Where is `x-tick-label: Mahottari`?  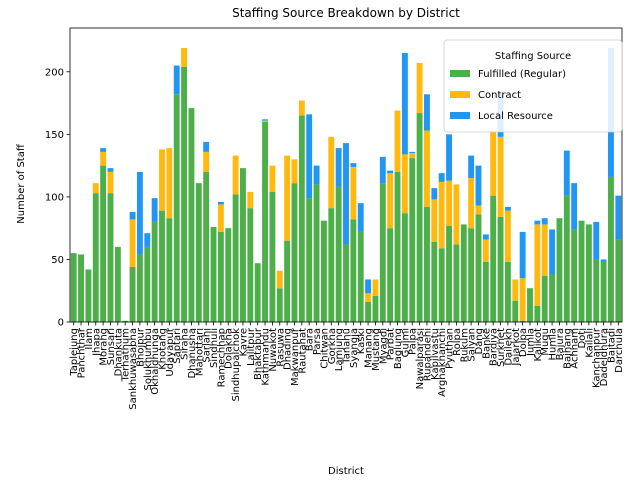
x-tick-label: Mahottari is located at coordinates (199, 352).